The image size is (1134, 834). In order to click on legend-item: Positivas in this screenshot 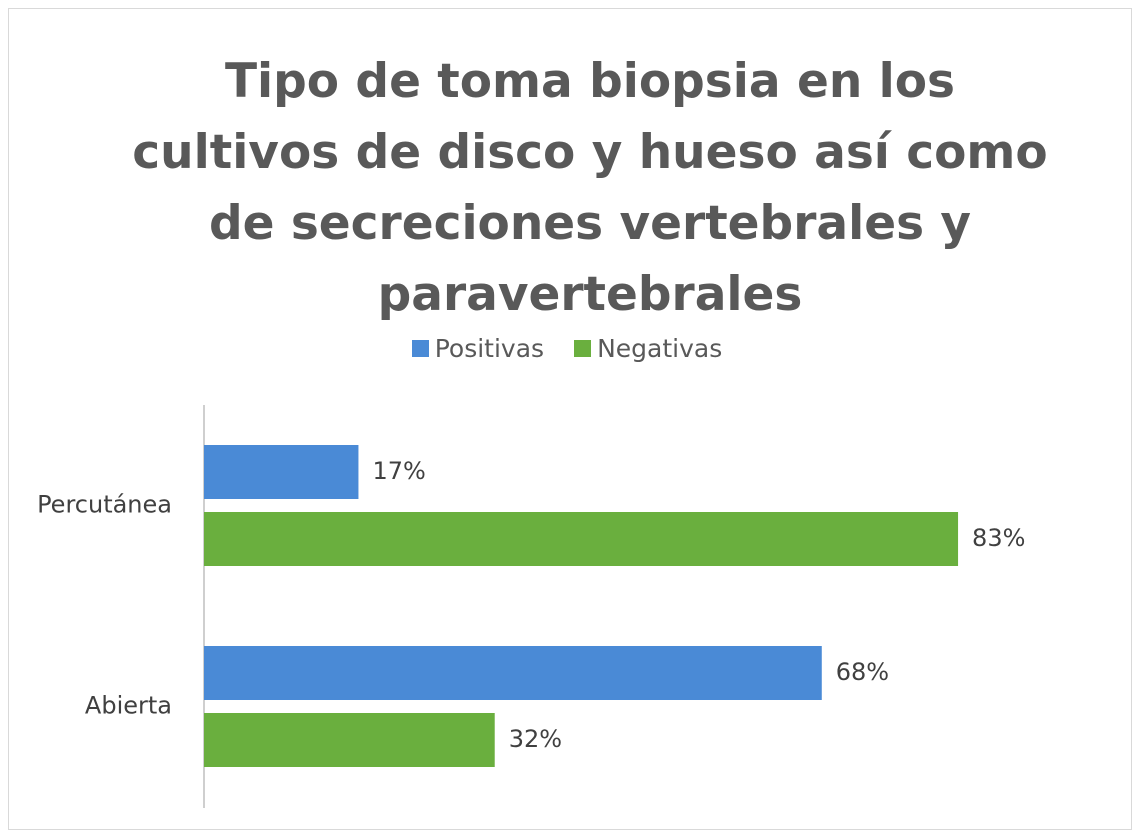, I will do `click(478, 348)`.